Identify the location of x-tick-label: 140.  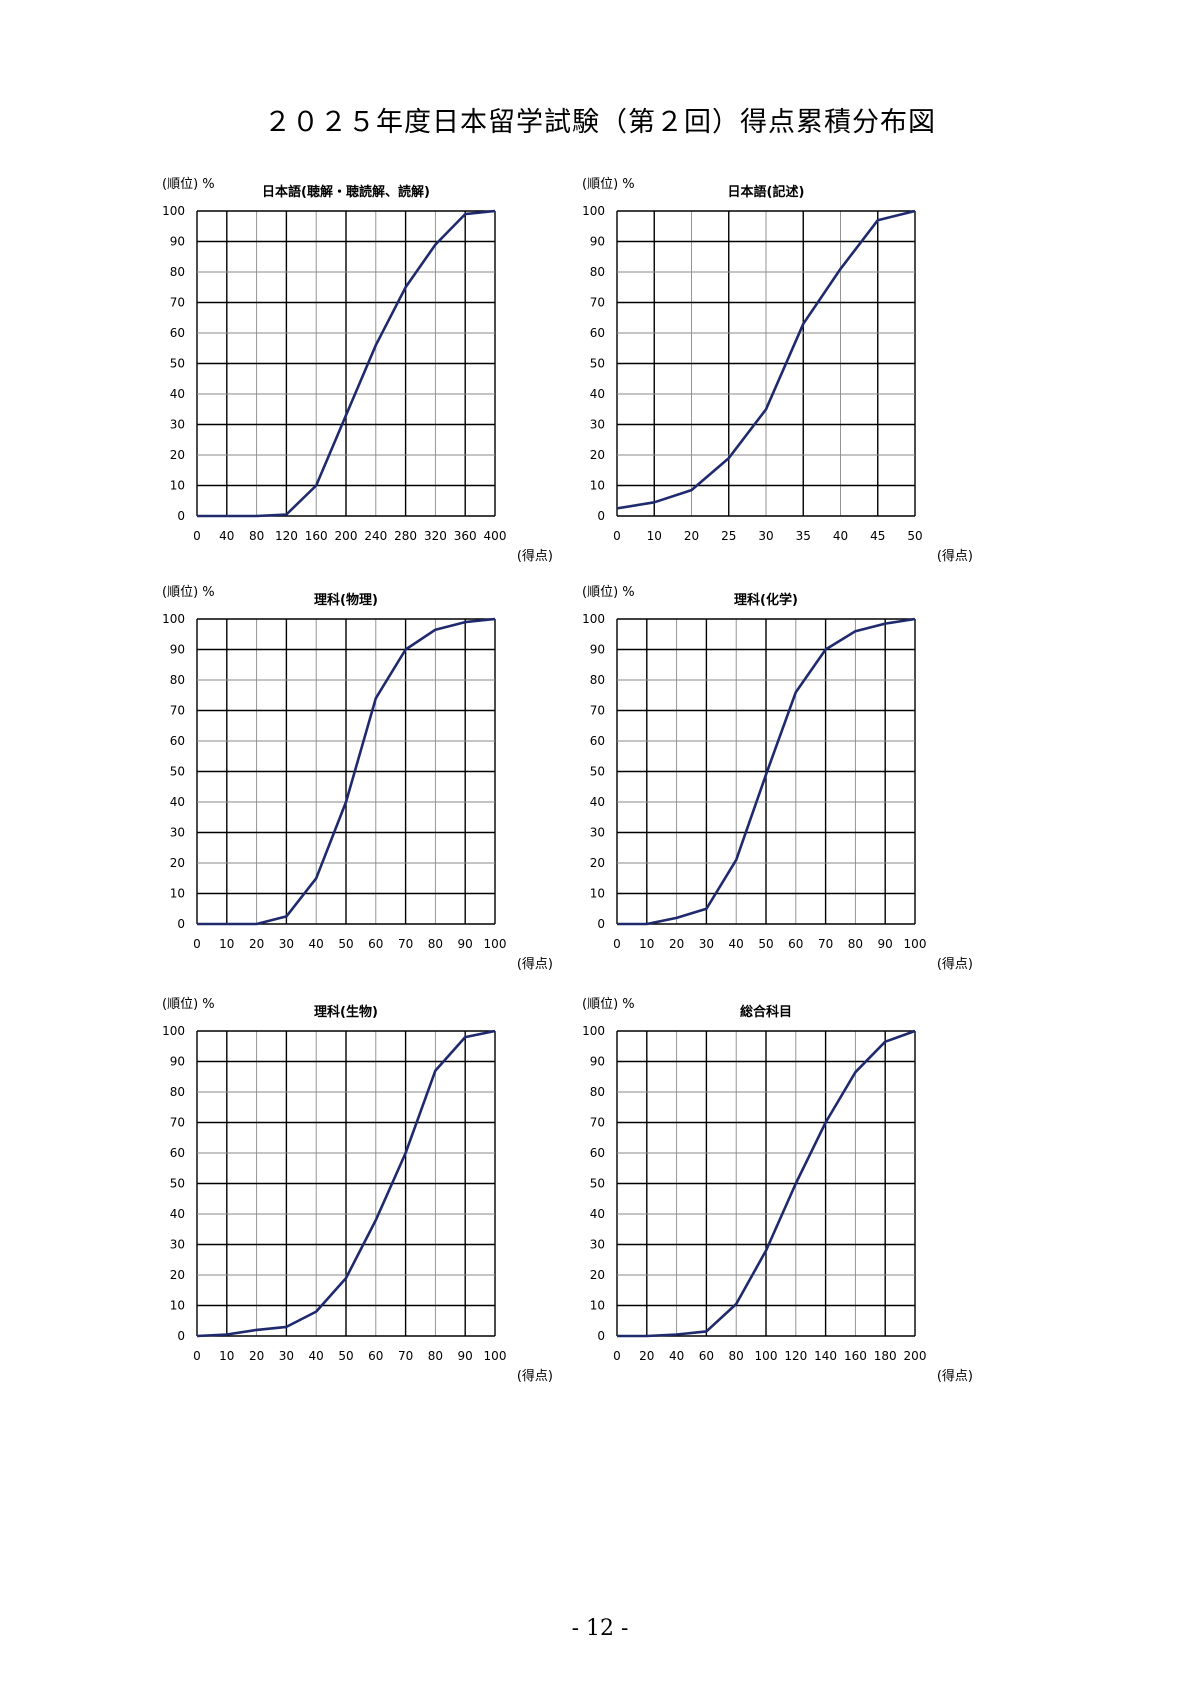
(825, 1356).